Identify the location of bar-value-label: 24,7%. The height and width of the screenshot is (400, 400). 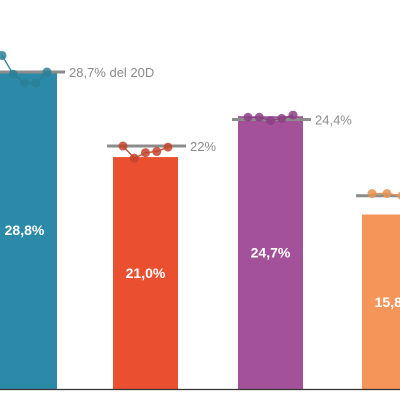
(271, 253).